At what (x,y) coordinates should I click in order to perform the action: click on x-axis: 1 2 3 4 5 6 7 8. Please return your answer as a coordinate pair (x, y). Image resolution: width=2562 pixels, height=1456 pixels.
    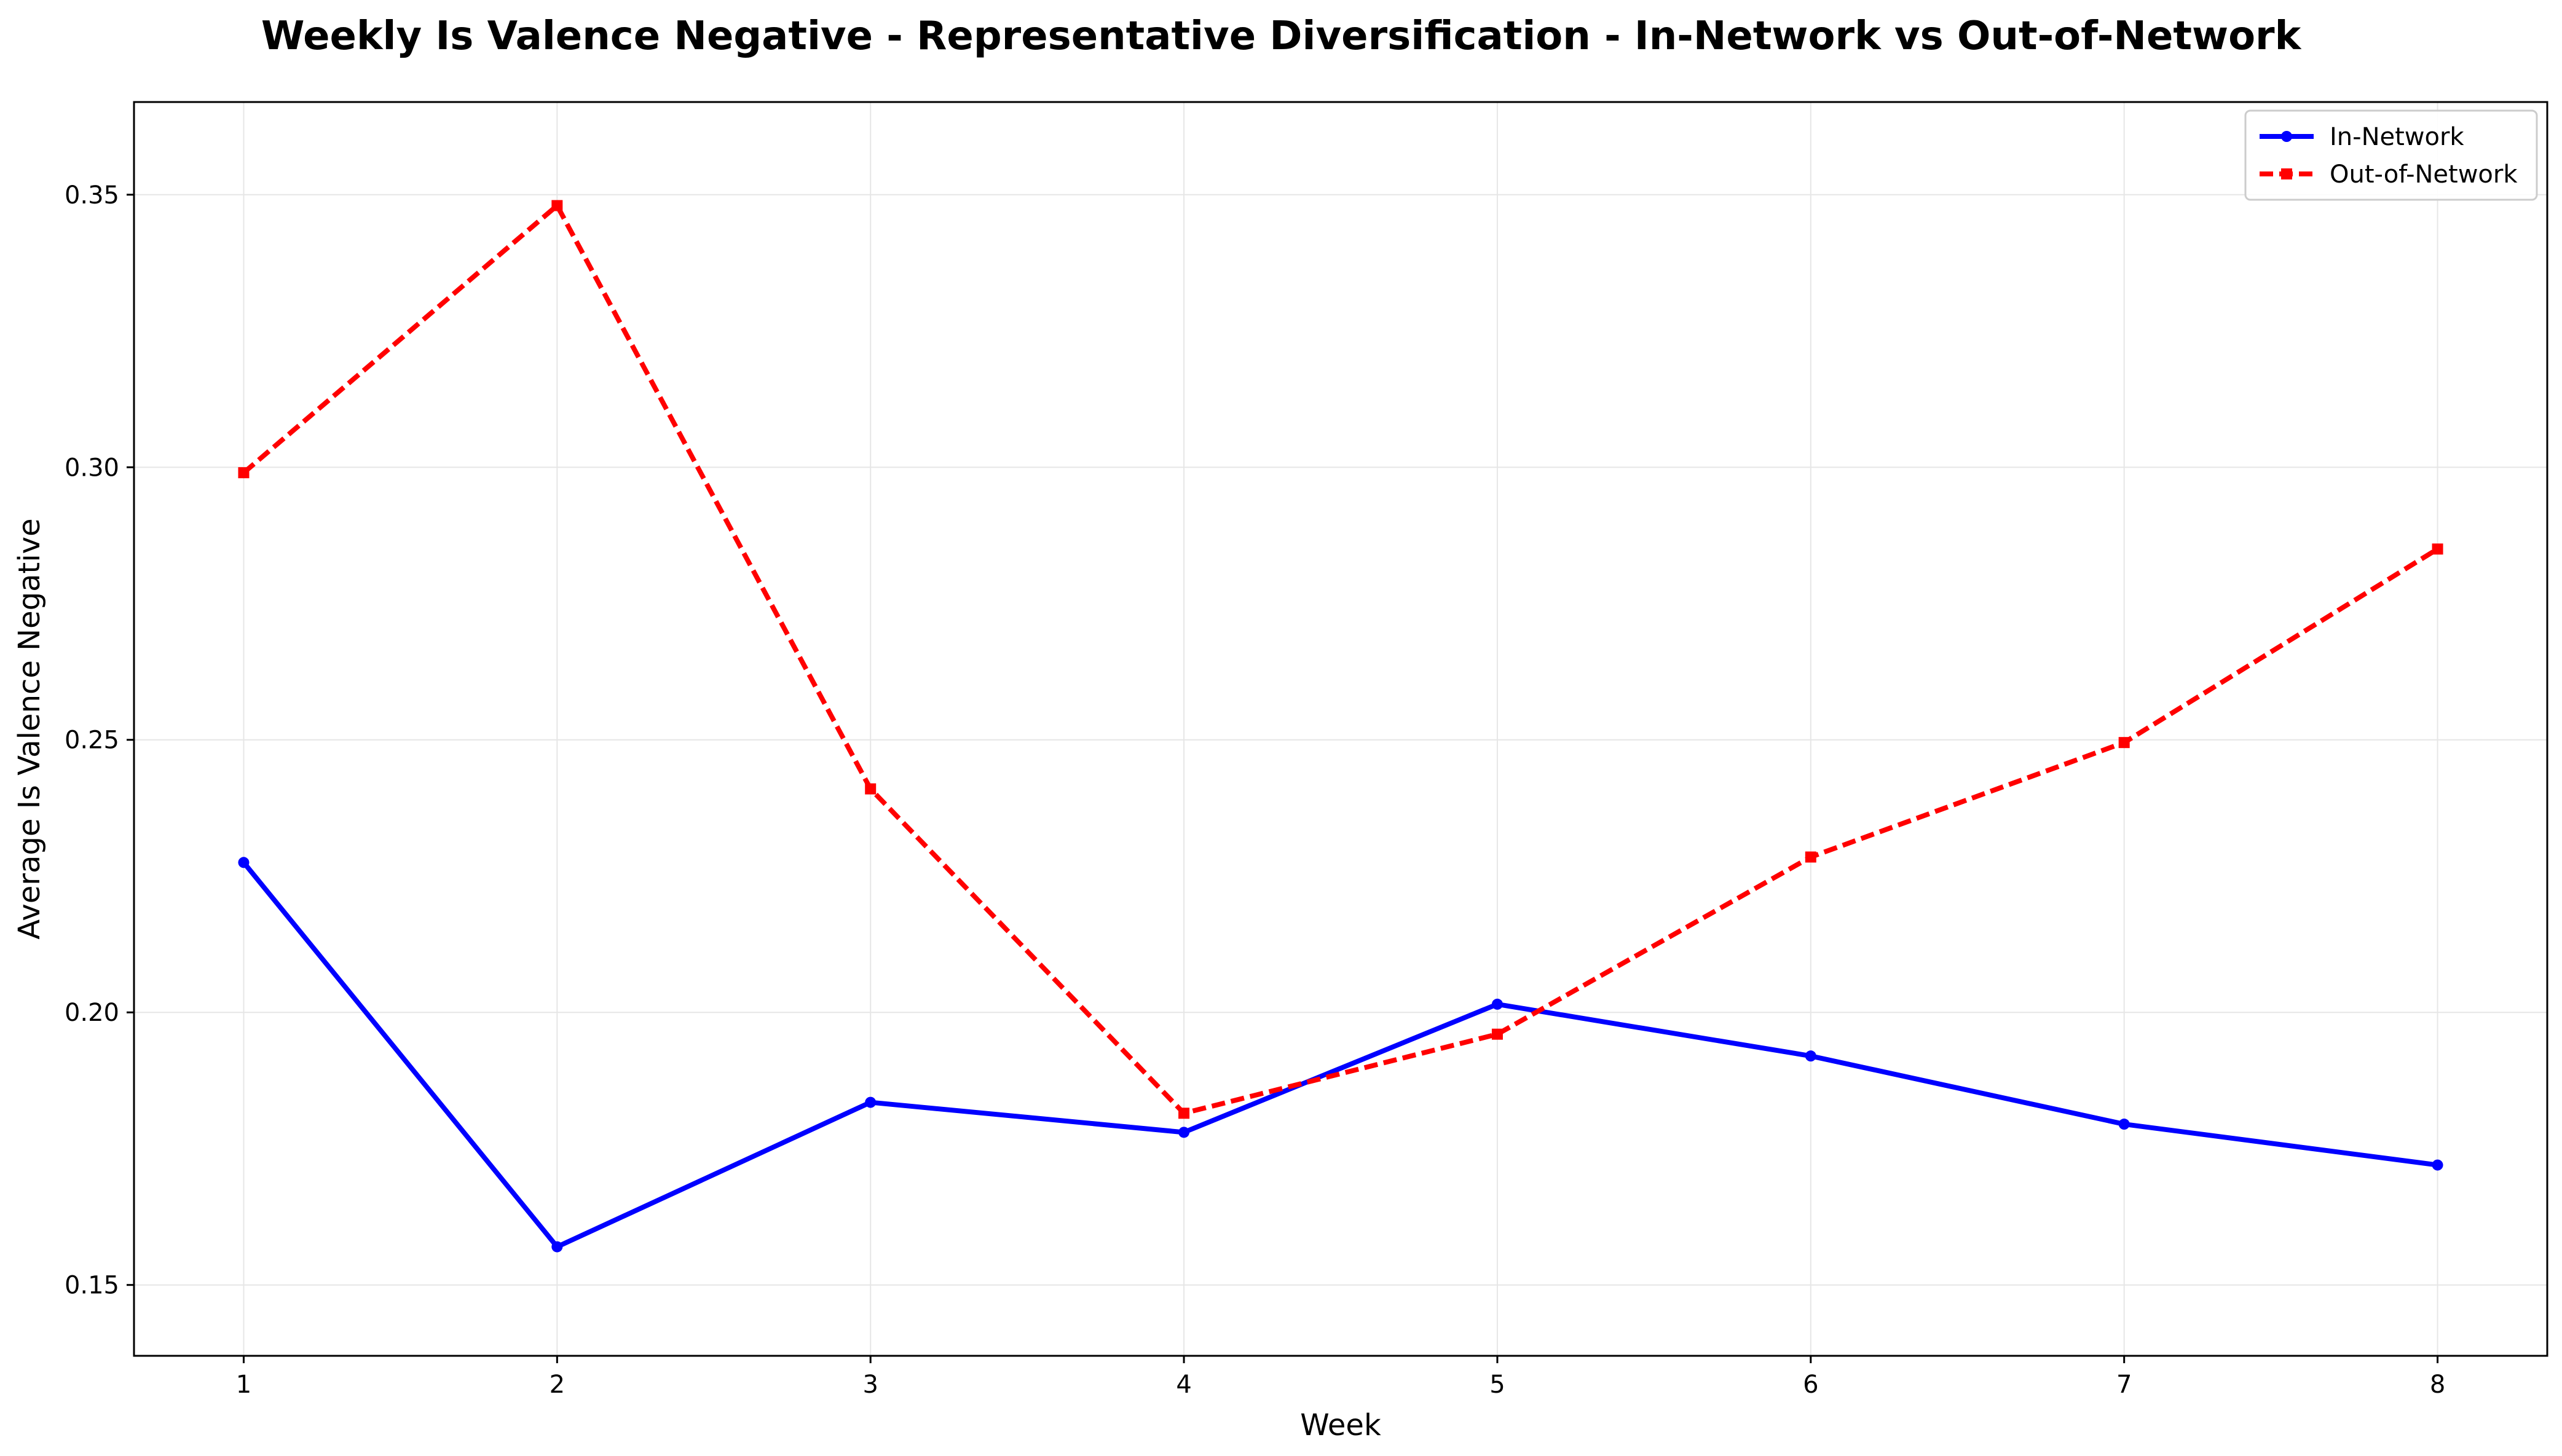
    Looking at the image, I should click on (1340, 1377).